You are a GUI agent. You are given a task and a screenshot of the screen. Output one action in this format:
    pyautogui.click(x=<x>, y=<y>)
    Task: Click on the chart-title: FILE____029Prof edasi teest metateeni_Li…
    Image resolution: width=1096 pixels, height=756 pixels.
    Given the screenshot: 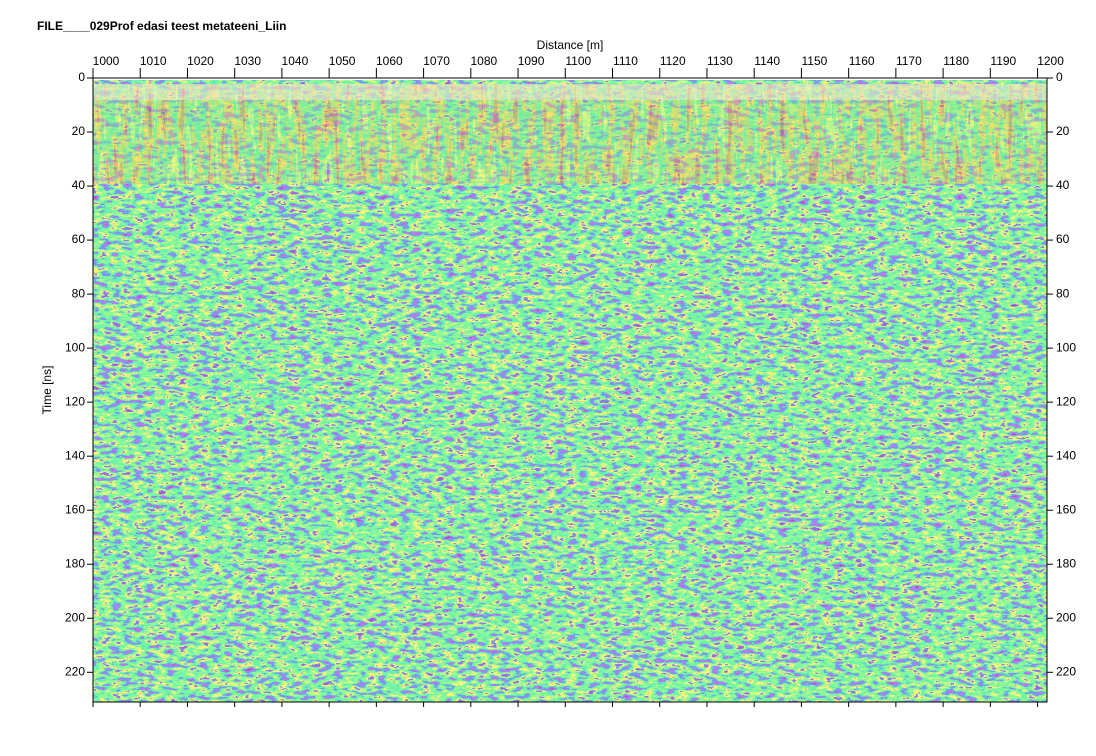 What is the action you would take?
    pyautogui.click(x=161, y=26)
    